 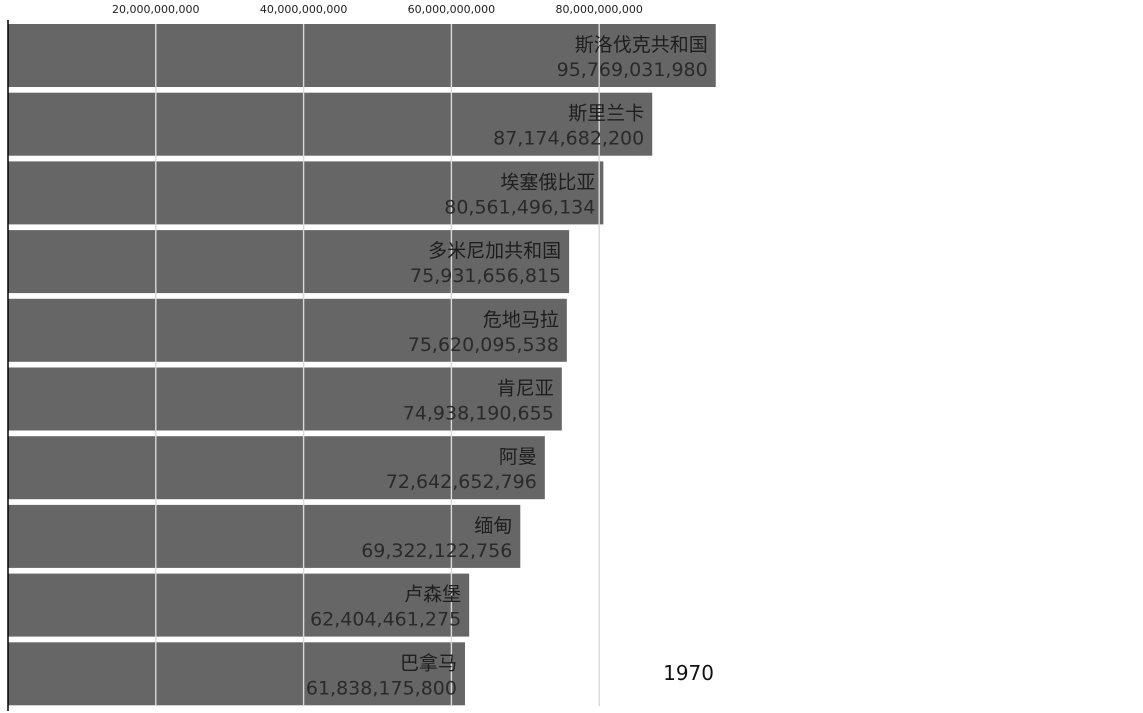 What do you see at coordinates (598, 9) in the screenshot?
I see `x-tick-label: 80,000,000,000` at bounding box center [598, 9].